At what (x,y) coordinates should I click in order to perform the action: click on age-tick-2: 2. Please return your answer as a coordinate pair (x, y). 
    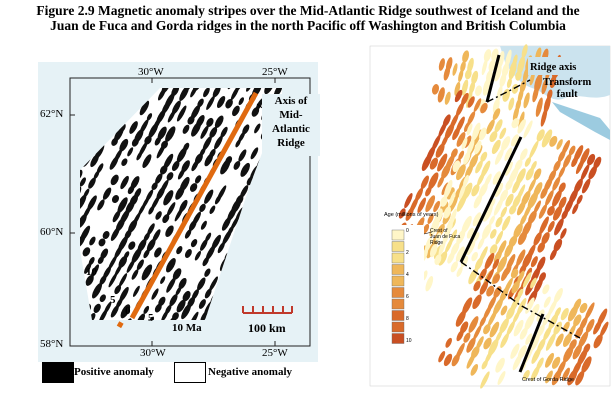
    Looking at the image, I should click on (407, 253).